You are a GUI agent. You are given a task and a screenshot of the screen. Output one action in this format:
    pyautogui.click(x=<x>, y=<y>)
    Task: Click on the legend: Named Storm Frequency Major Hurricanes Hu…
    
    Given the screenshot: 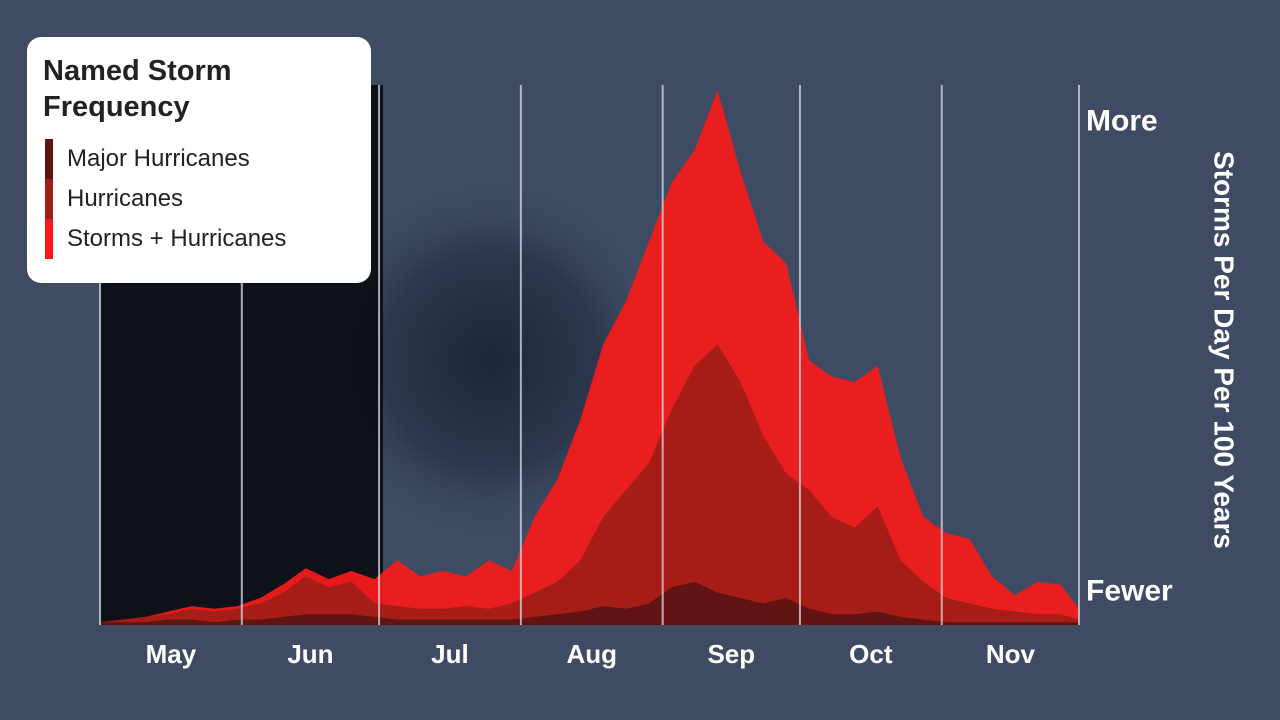 What is the action you would take?
    pyautogui.click(x=199, y=160)
    